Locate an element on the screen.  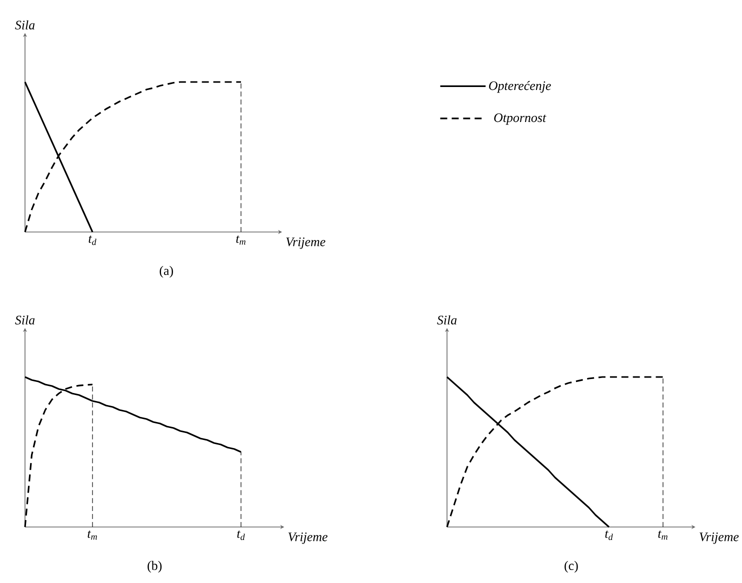
text: (c) is located at coordinates (571, 566).